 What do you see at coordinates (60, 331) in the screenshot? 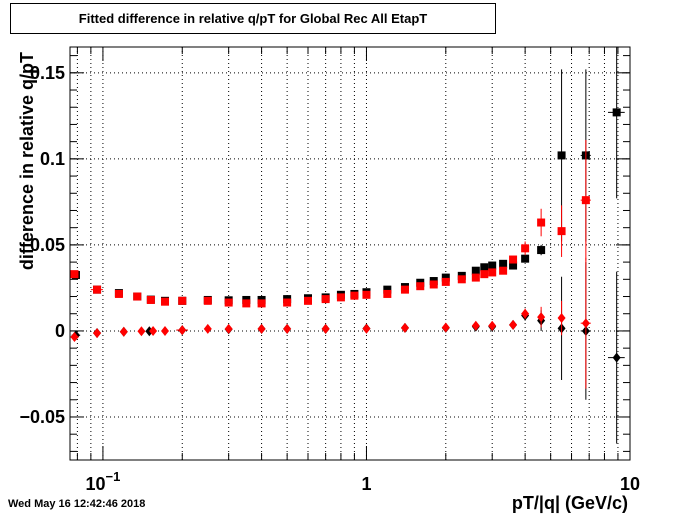
I see `y-tick-label: 0` at bounding box center [60, 331].